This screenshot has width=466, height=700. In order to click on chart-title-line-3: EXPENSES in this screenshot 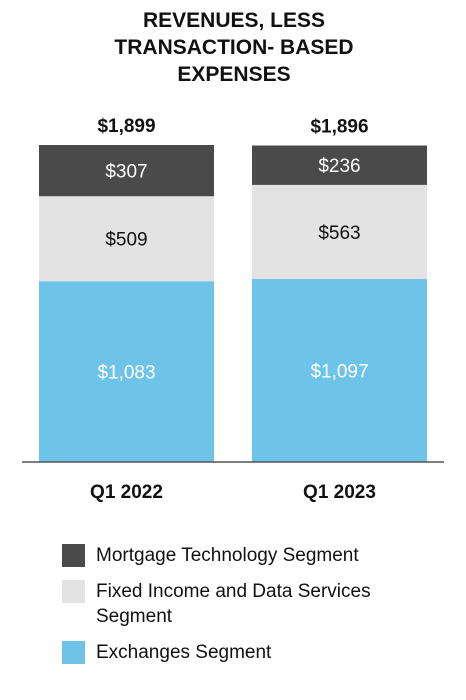, I will do `click(233, 74)`.